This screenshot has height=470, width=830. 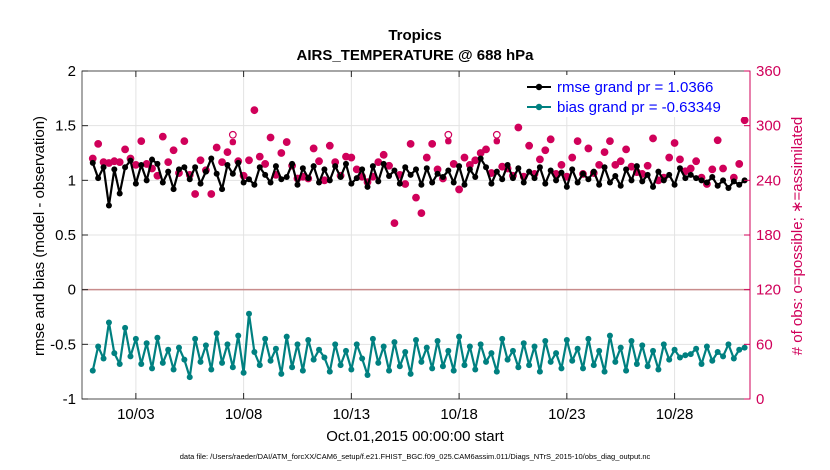 What do you see at coordinates (72, 290) in the screenshot?
I see `y-tick-label-left: 0` at bounding box center [72, 290].